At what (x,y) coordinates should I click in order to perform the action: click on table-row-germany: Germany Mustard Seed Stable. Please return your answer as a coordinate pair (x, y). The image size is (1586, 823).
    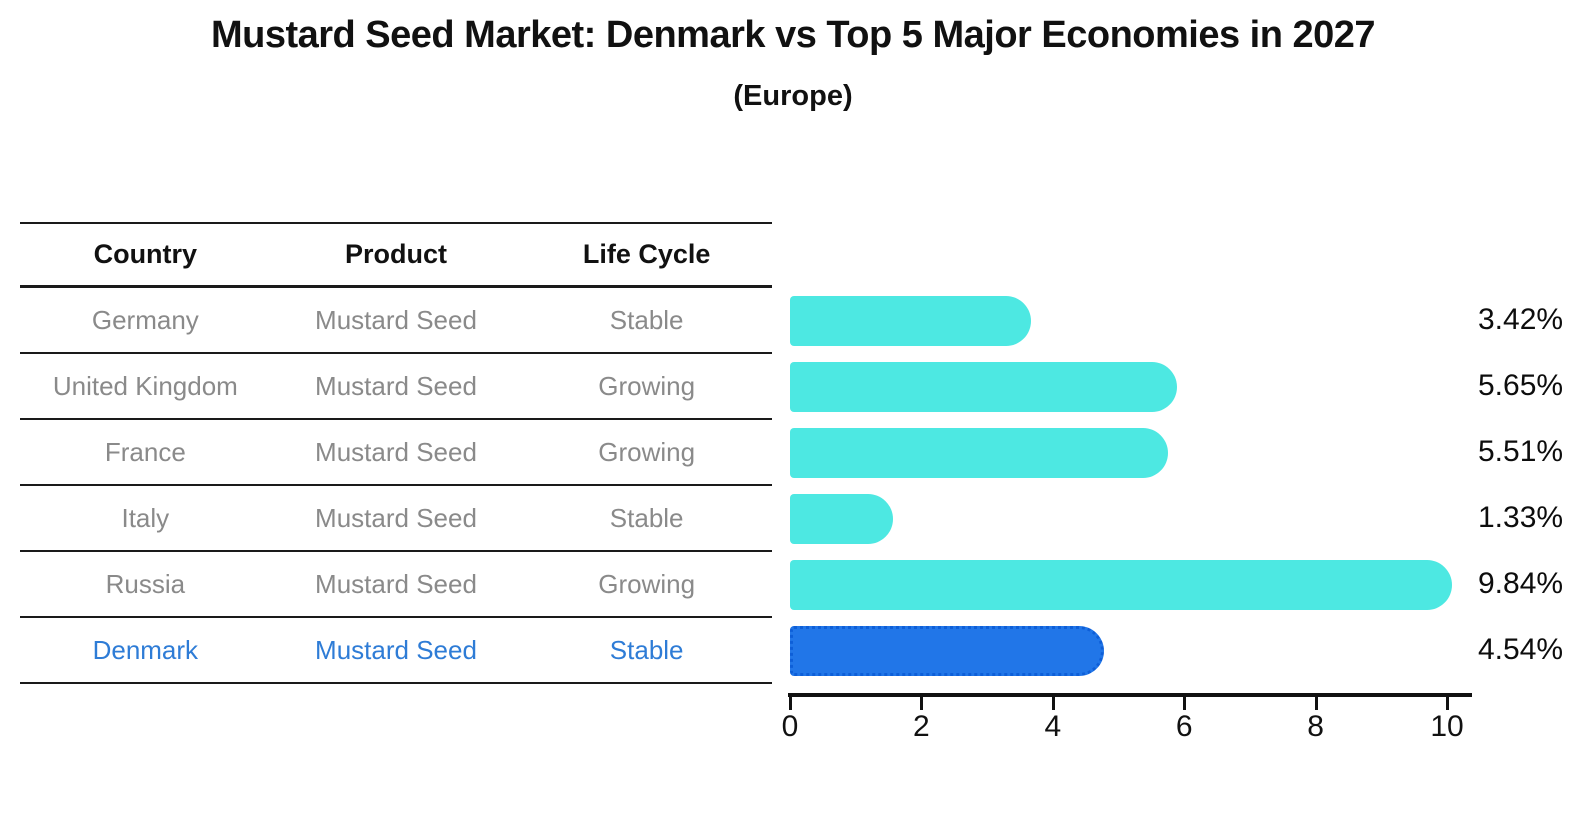
    Looking at the image, I should click on (396, 321).